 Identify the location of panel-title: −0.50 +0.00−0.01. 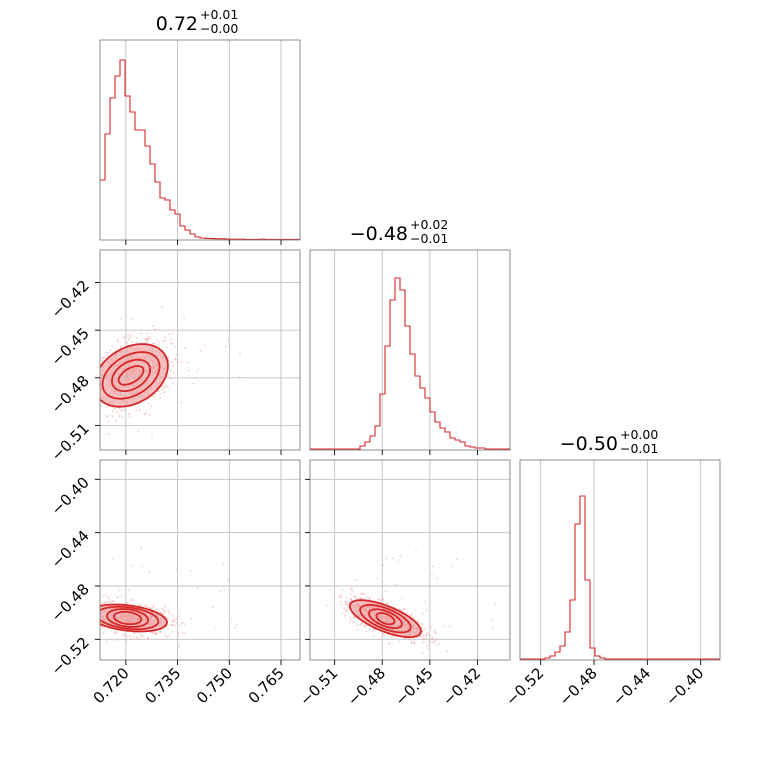
(609, 441).